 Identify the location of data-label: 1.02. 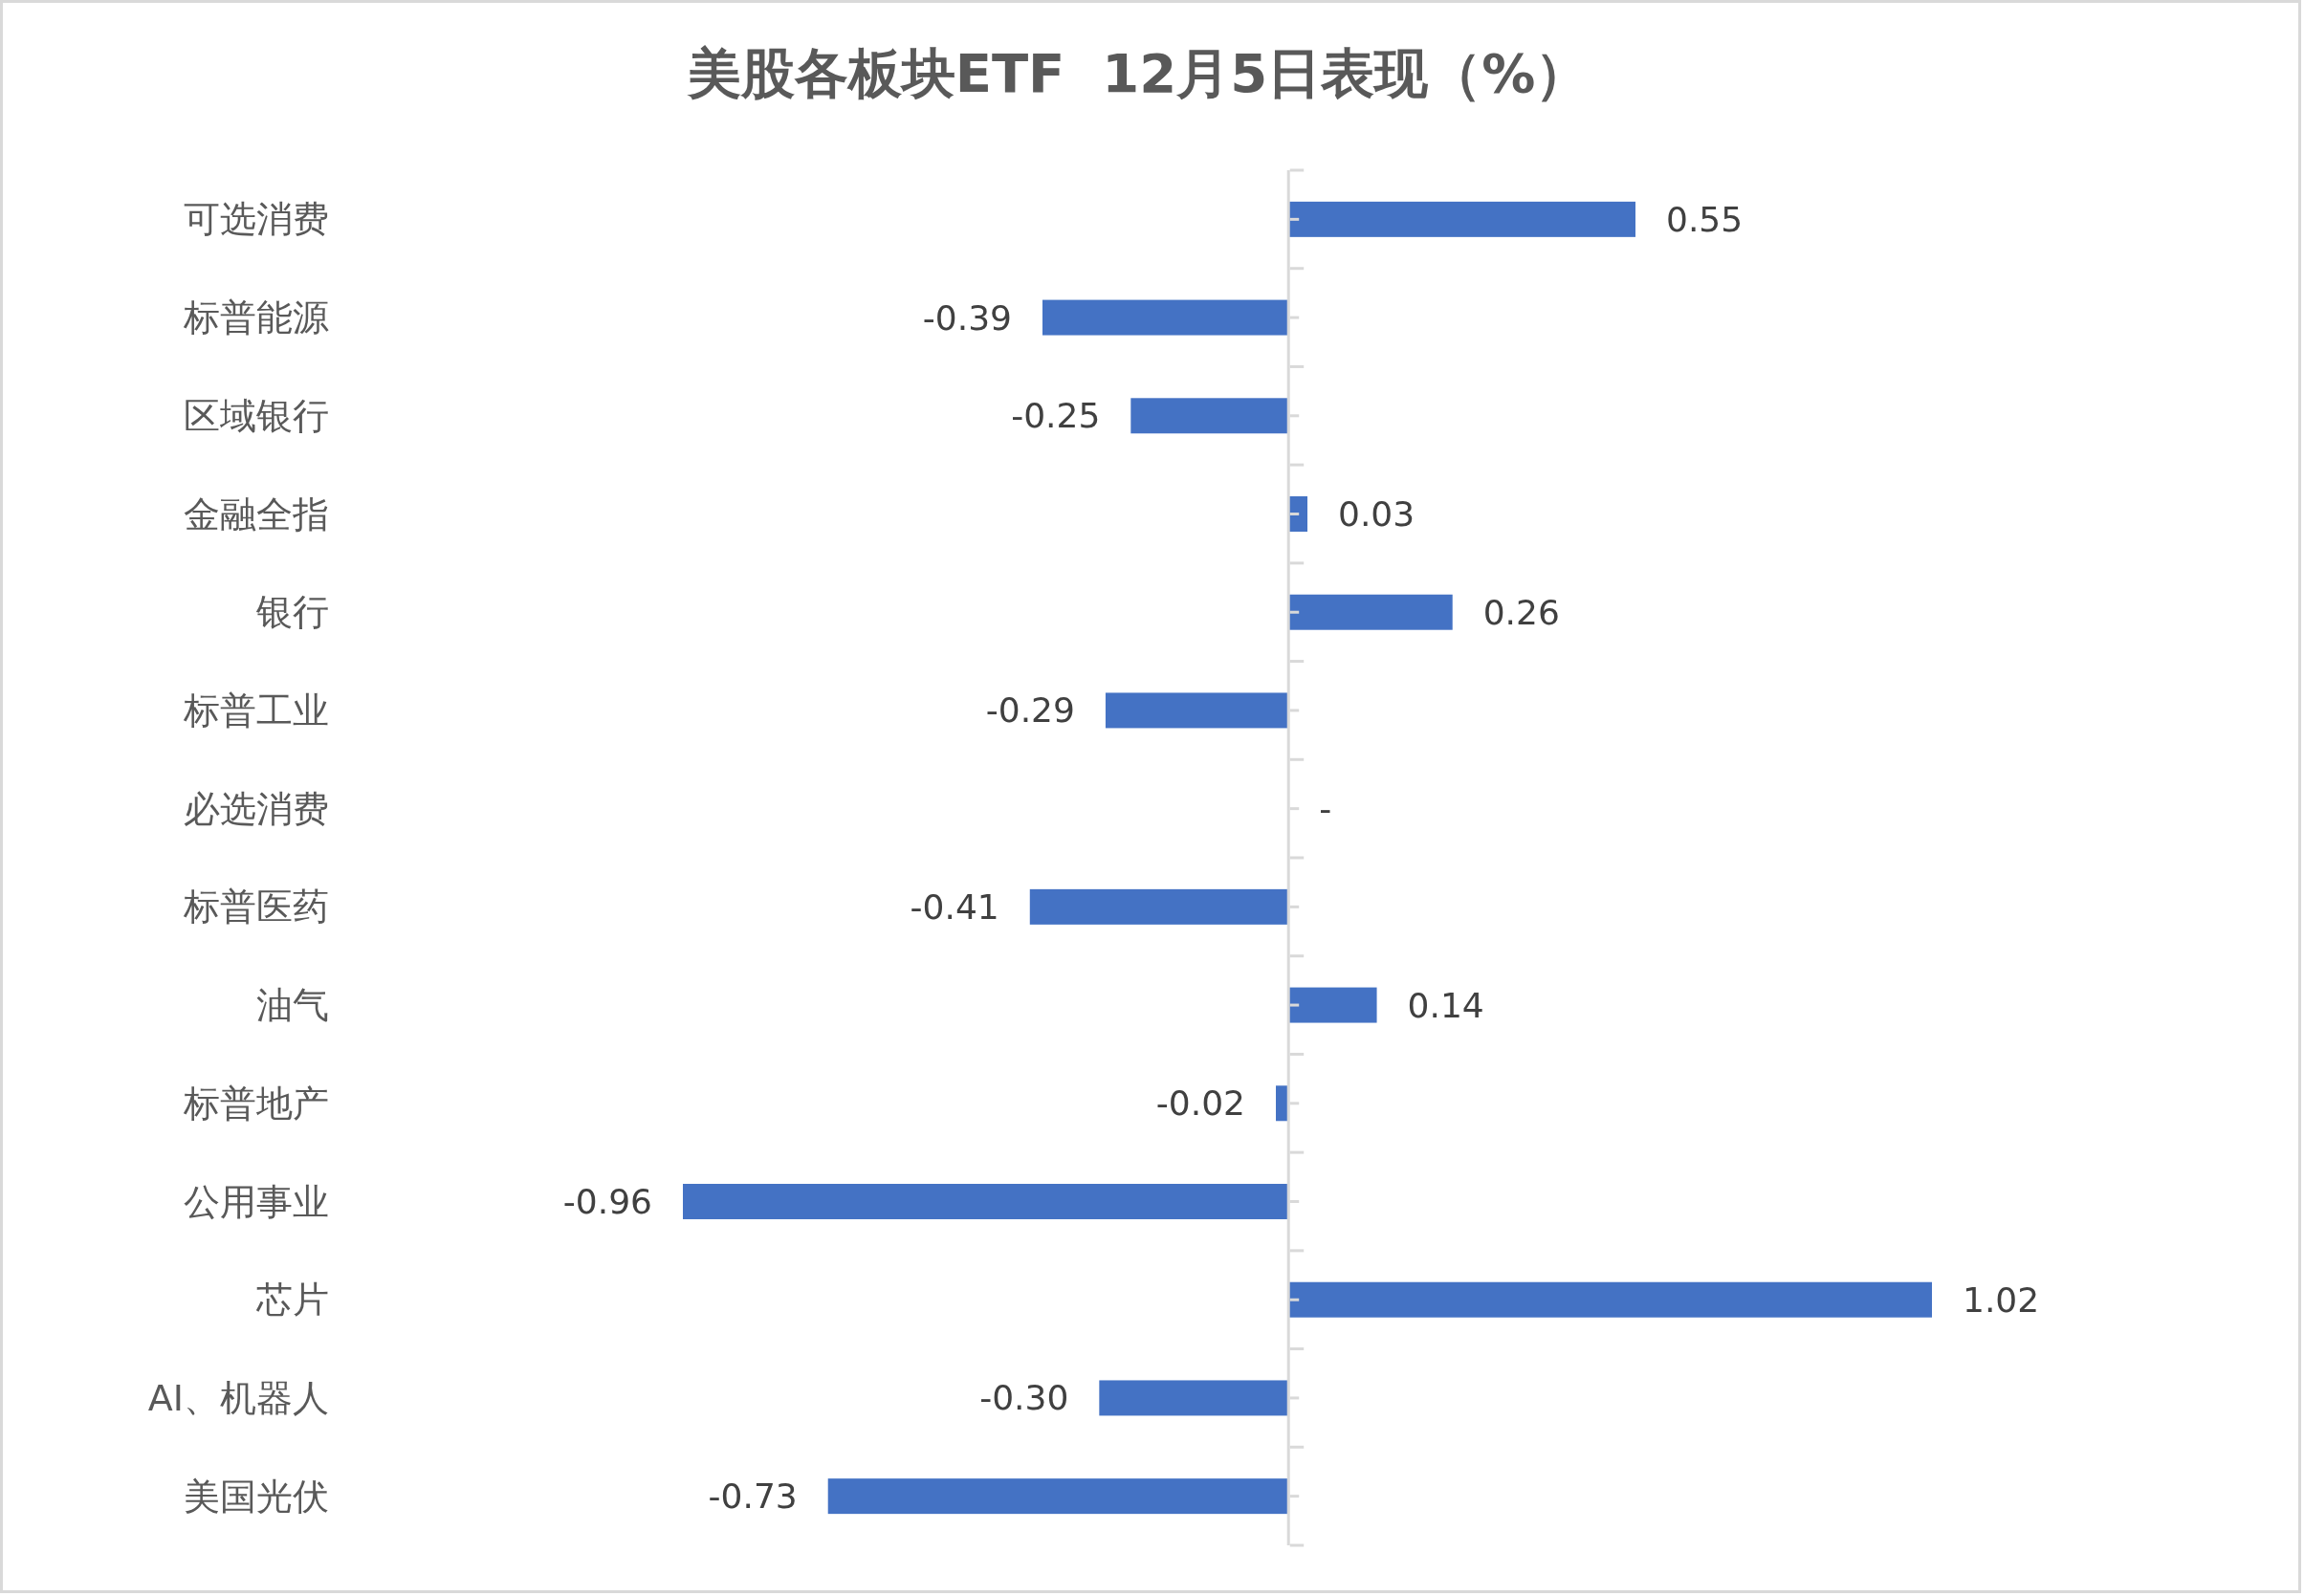
(2002, 1300).